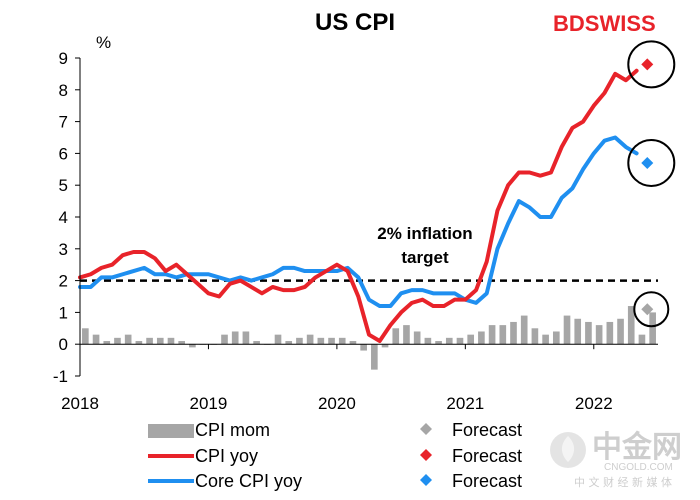 The width and height of the screenshot is (700, 500). I want to click on y-tick-label: 3, so click(63, 249).